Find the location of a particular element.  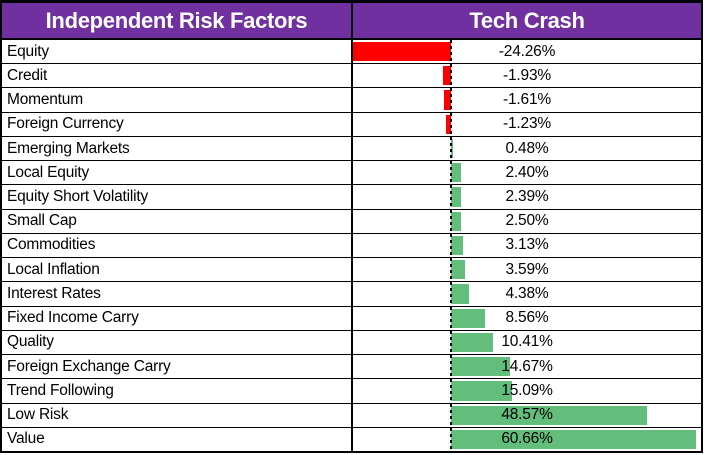

value-label: 8.56% is located at coordinates (527, 318).